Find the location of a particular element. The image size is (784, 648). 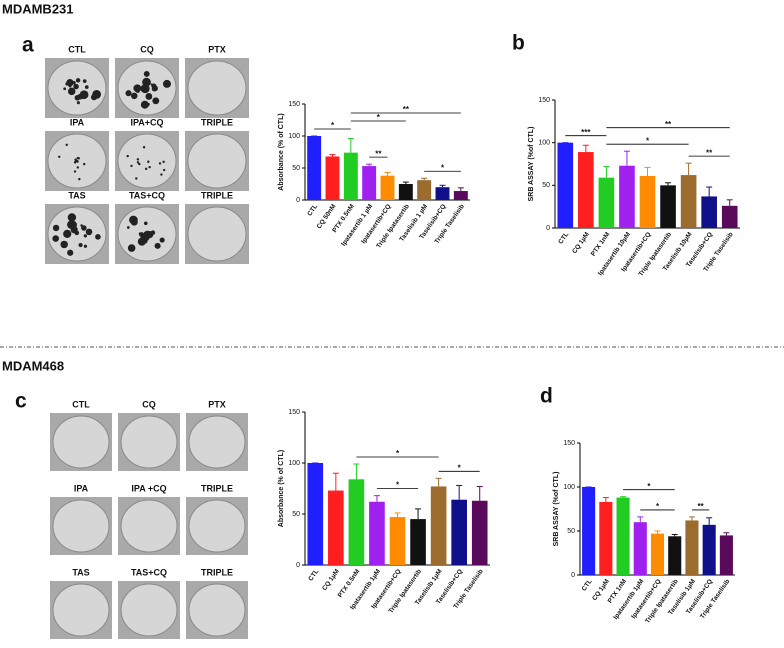

section-title: MDAM468 is located at coordinates (33, 365).